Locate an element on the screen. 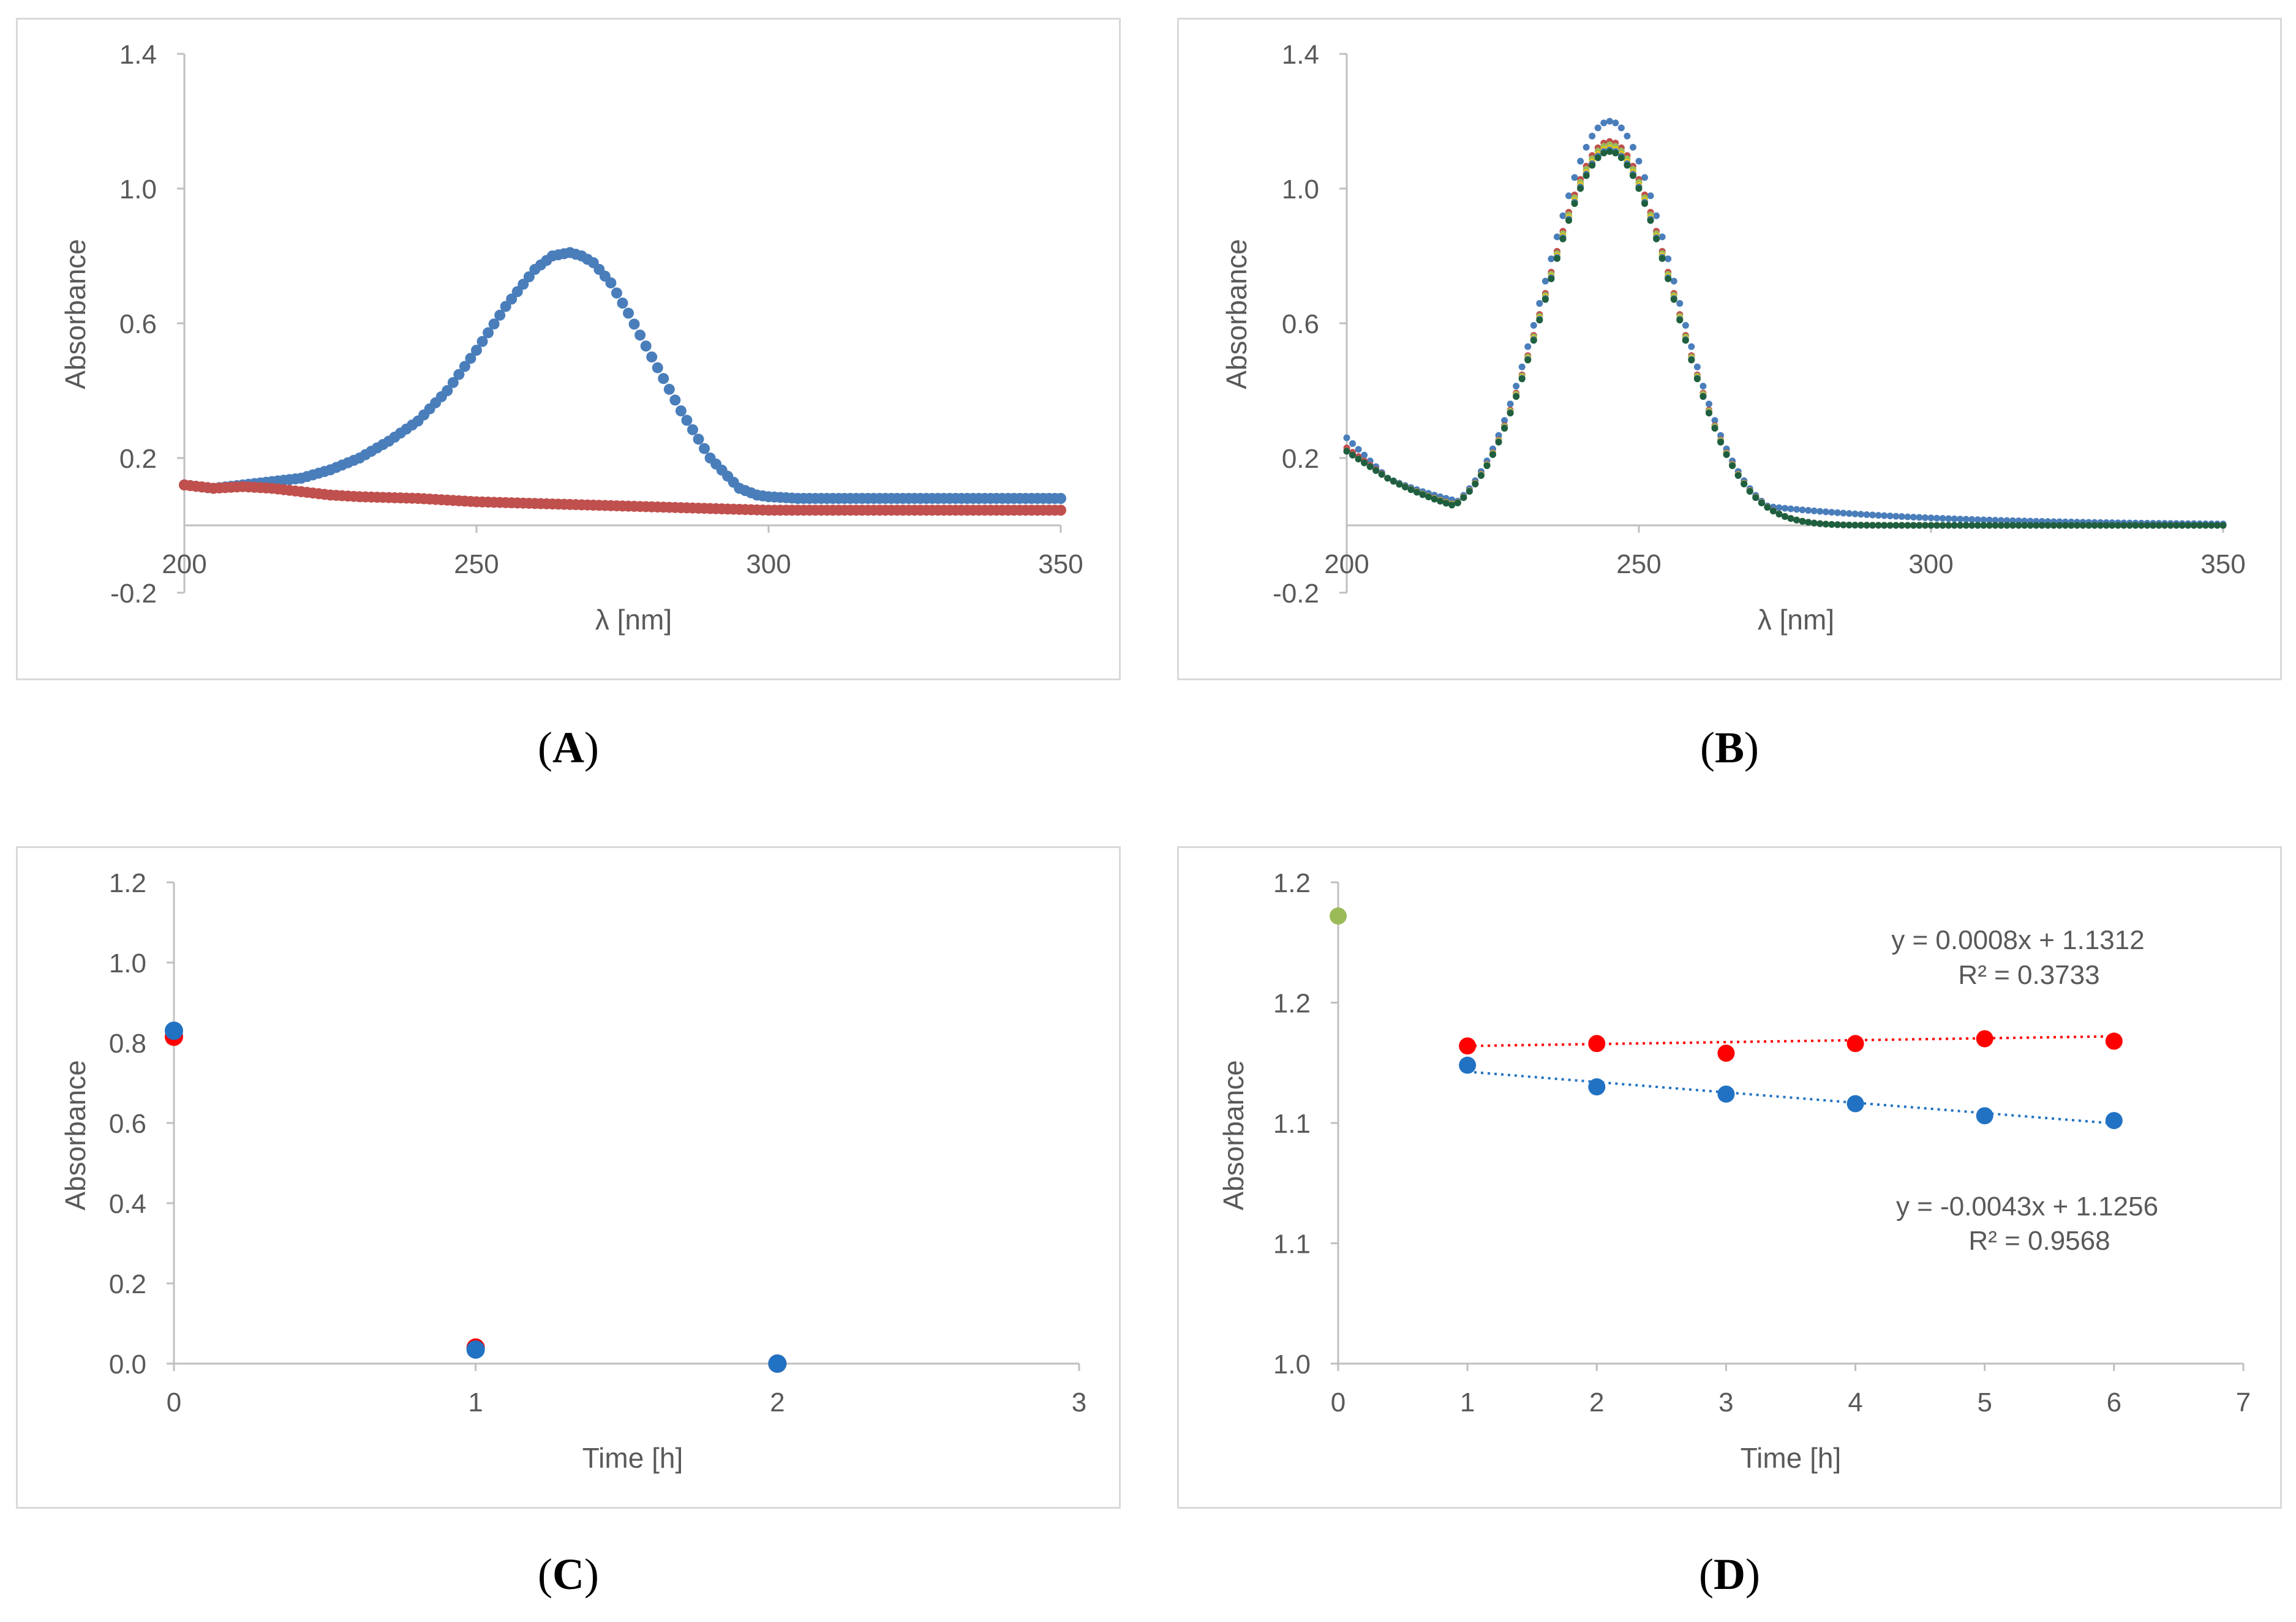 The height and width of the screenshot is (1622, 2296). x-axis-title: λ [nm] is located at coordinates (1796, 620).